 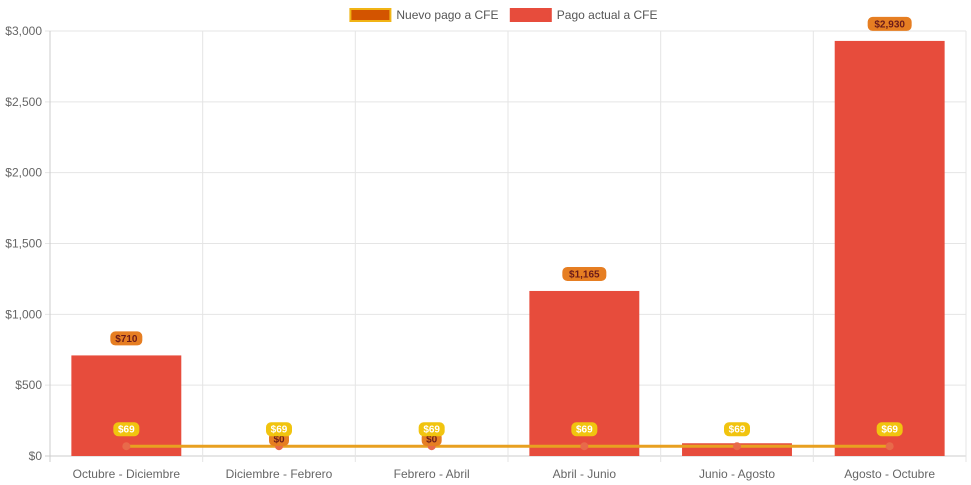 I want to click on bar-value-label: $710, so click(x=126, y=338).